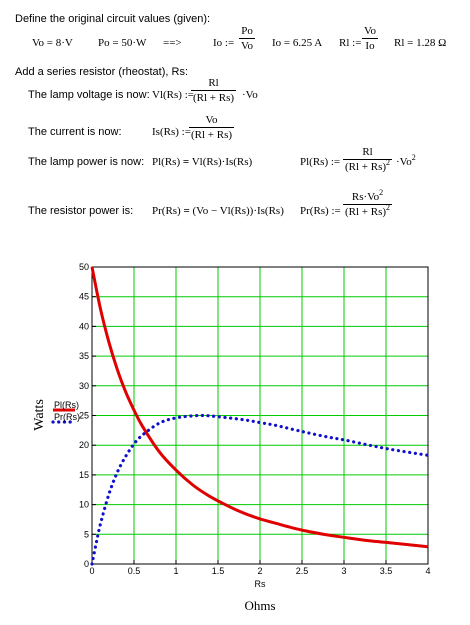 Image resolution: width=470 pixels, height=625 pixels. I want to click on io-fraction: Po Vo, so click(247, 38).